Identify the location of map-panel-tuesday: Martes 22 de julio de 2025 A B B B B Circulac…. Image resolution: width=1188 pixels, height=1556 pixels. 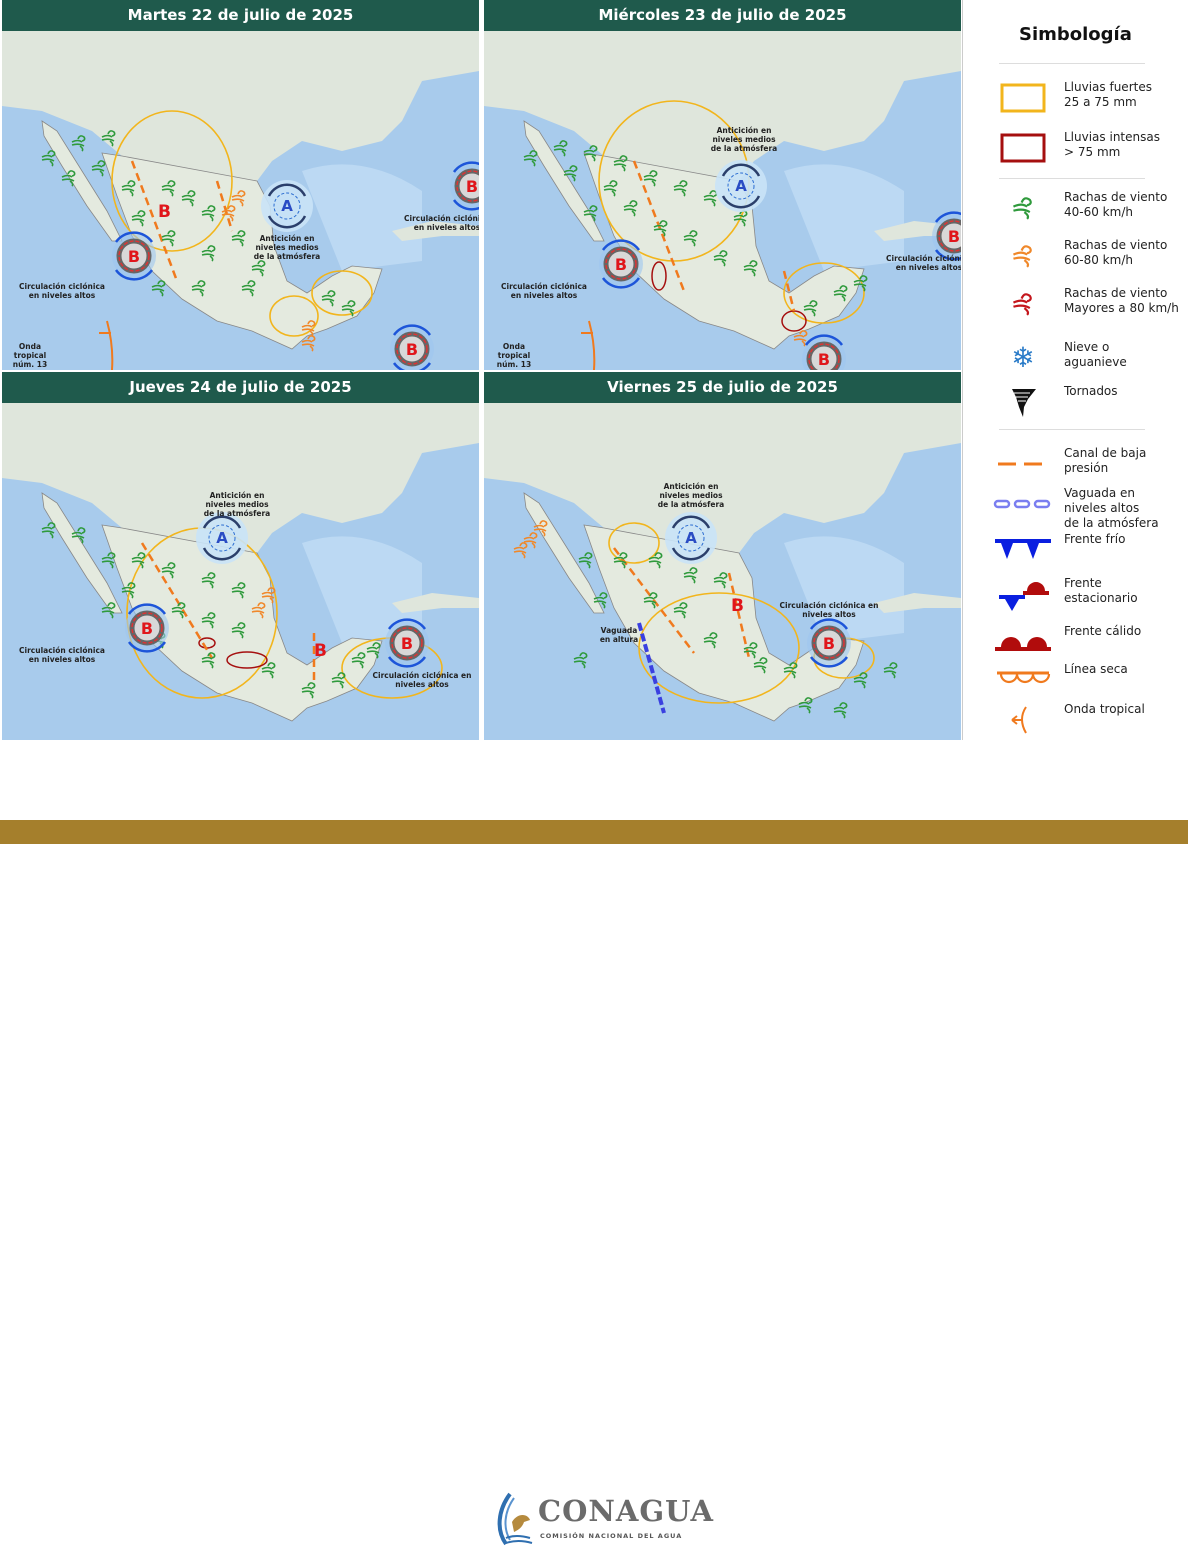
(240, 185).